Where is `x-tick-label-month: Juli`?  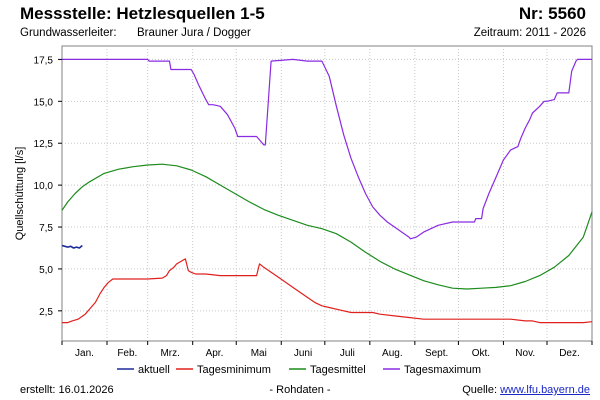
x-tick-label-month: Juli is located at coordinates (347, 353).